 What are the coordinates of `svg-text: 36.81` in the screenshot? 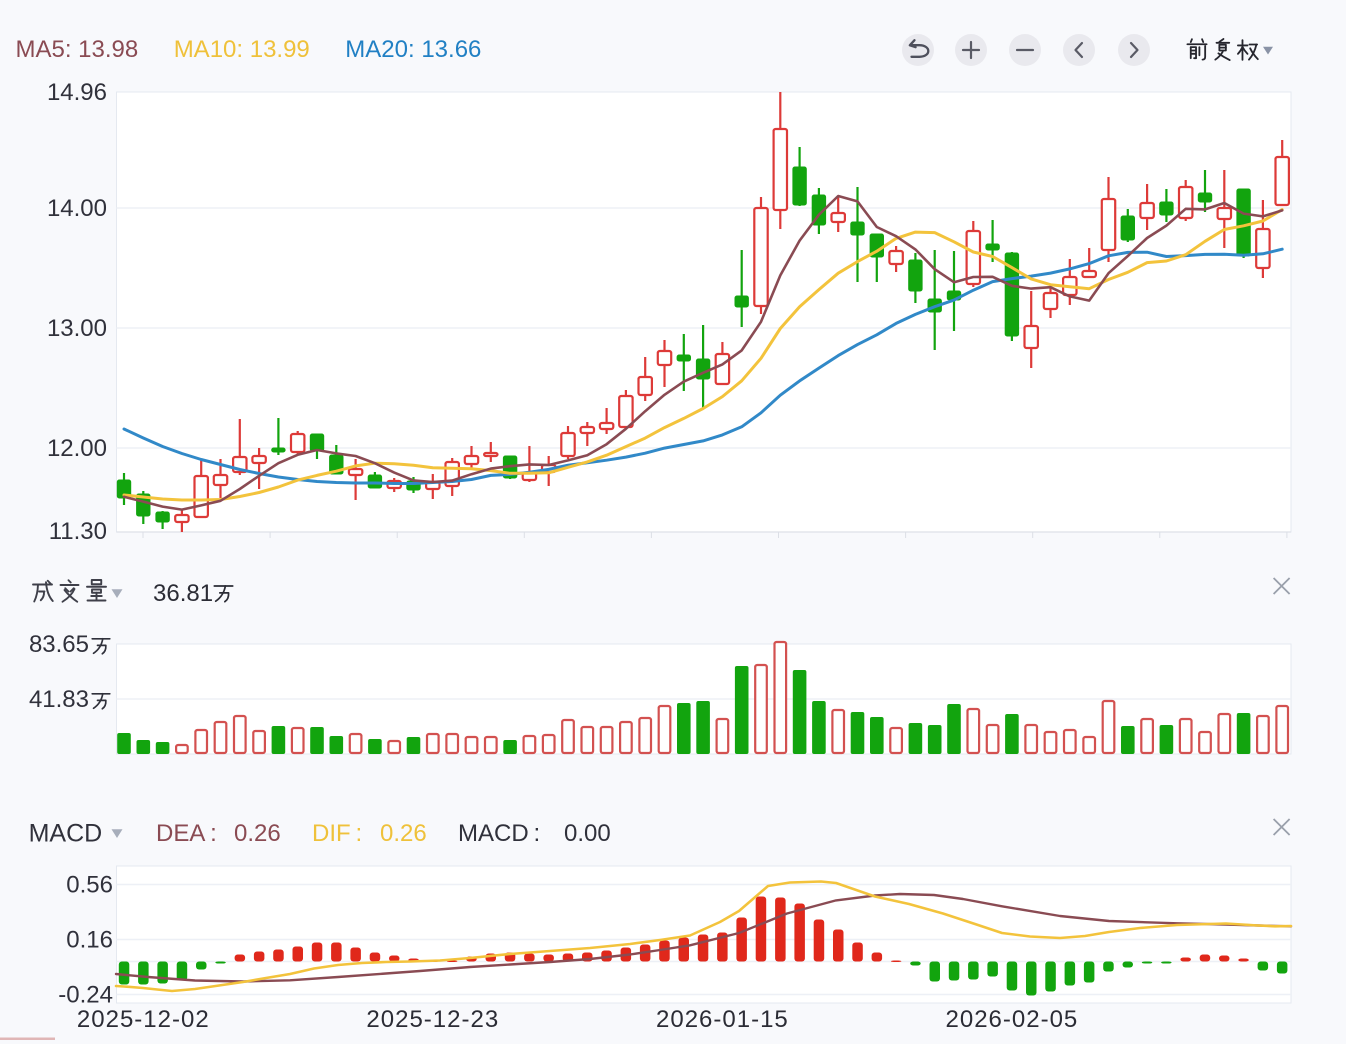 It's located at (183, 593).